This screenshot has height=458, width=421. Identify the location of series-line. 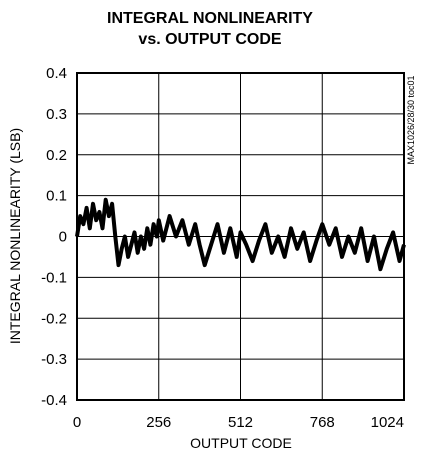
(240, 234).